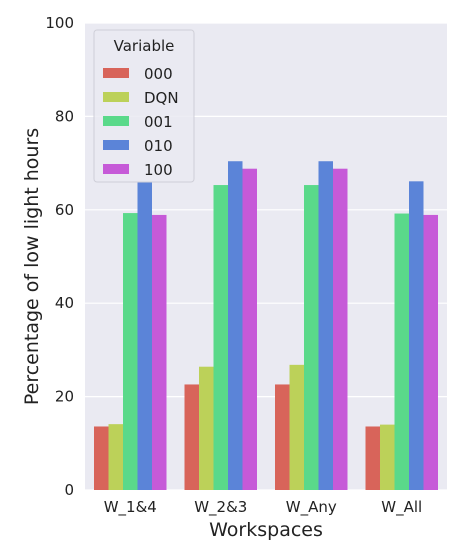  Describe the element at coordinates (59, 23) in the screenshot. I see `y-tick-label: 100` at that location.